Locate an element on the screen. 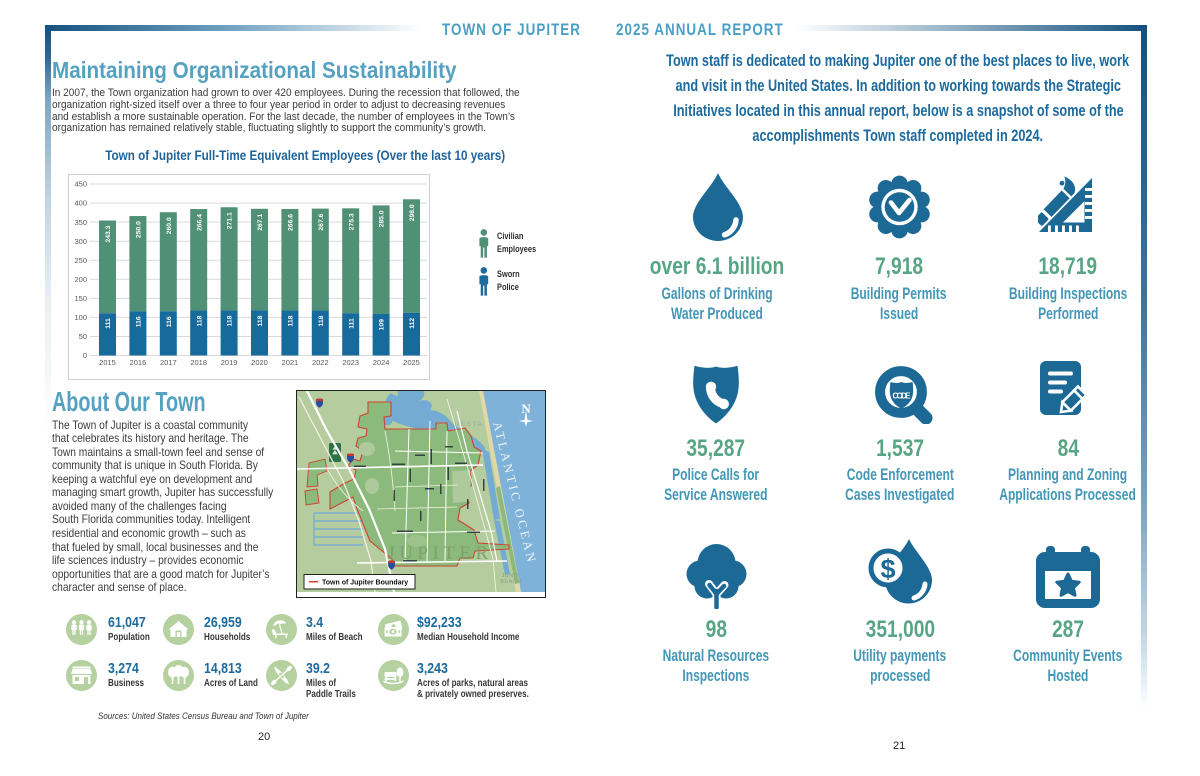  svg-text: 2016 is located at coordinates (138, 362).